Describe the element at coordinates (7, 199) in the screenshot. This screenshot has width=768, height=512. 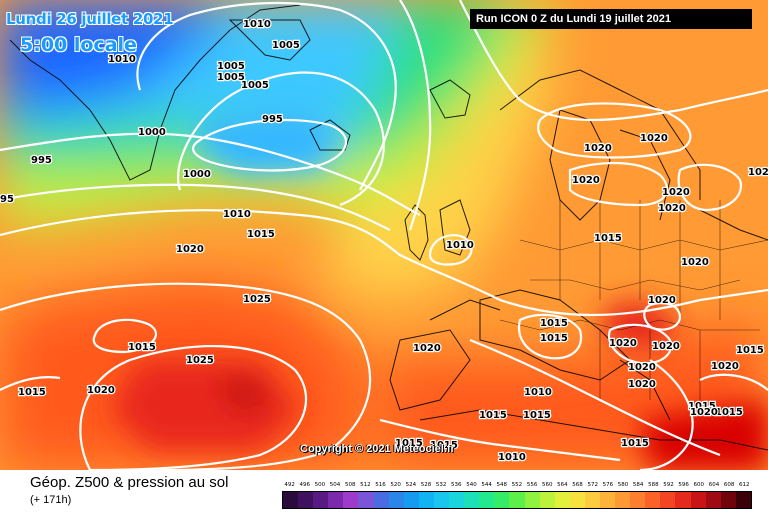
I see `isobar-label: 95` at that location.